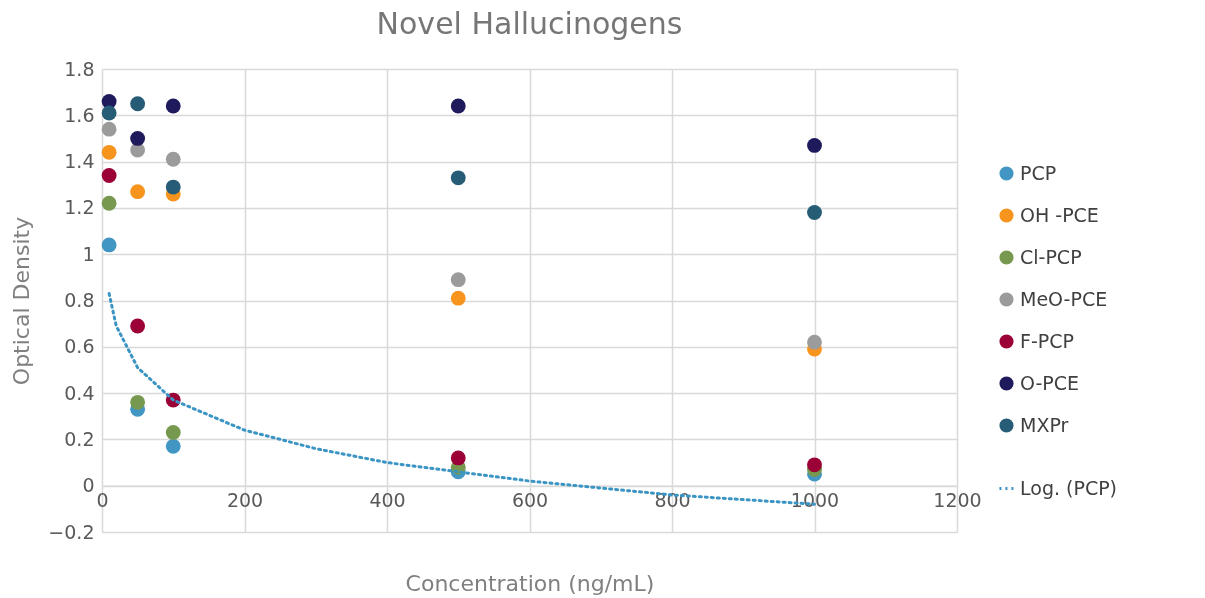 This screenshot has height=598, width=1205. What do you see at coordinates (1059, 214) in the screenshot?
I see `legend-label: OH -PCE` at bounding box center [1059, 214].